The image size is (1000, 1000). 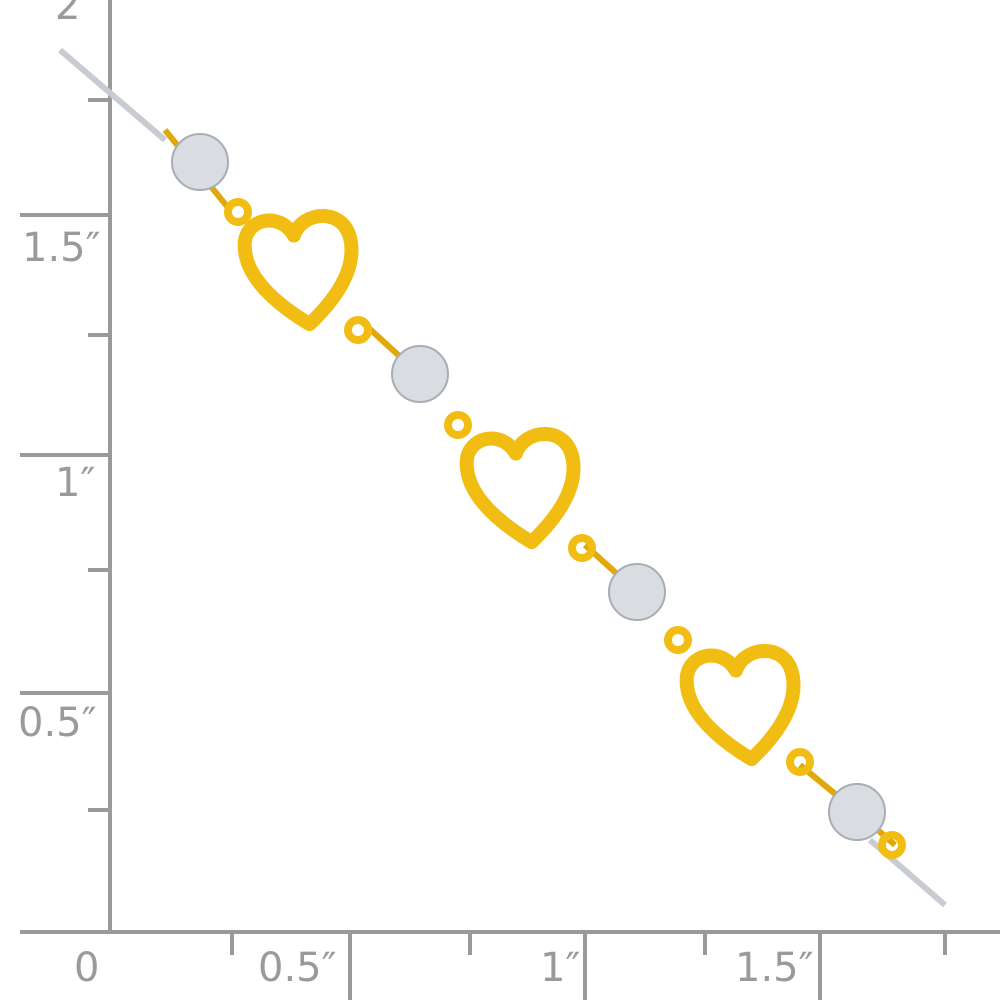 I want to click on ruler-label-0-5-h: 0.5″, so click(x=297, y=968).